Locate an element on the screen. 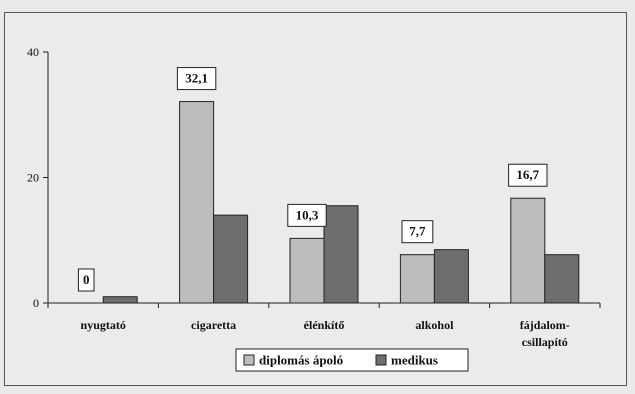 This screenshot has height=394, width=635. category-label: élénkítő is located at coordinates (324, 325).